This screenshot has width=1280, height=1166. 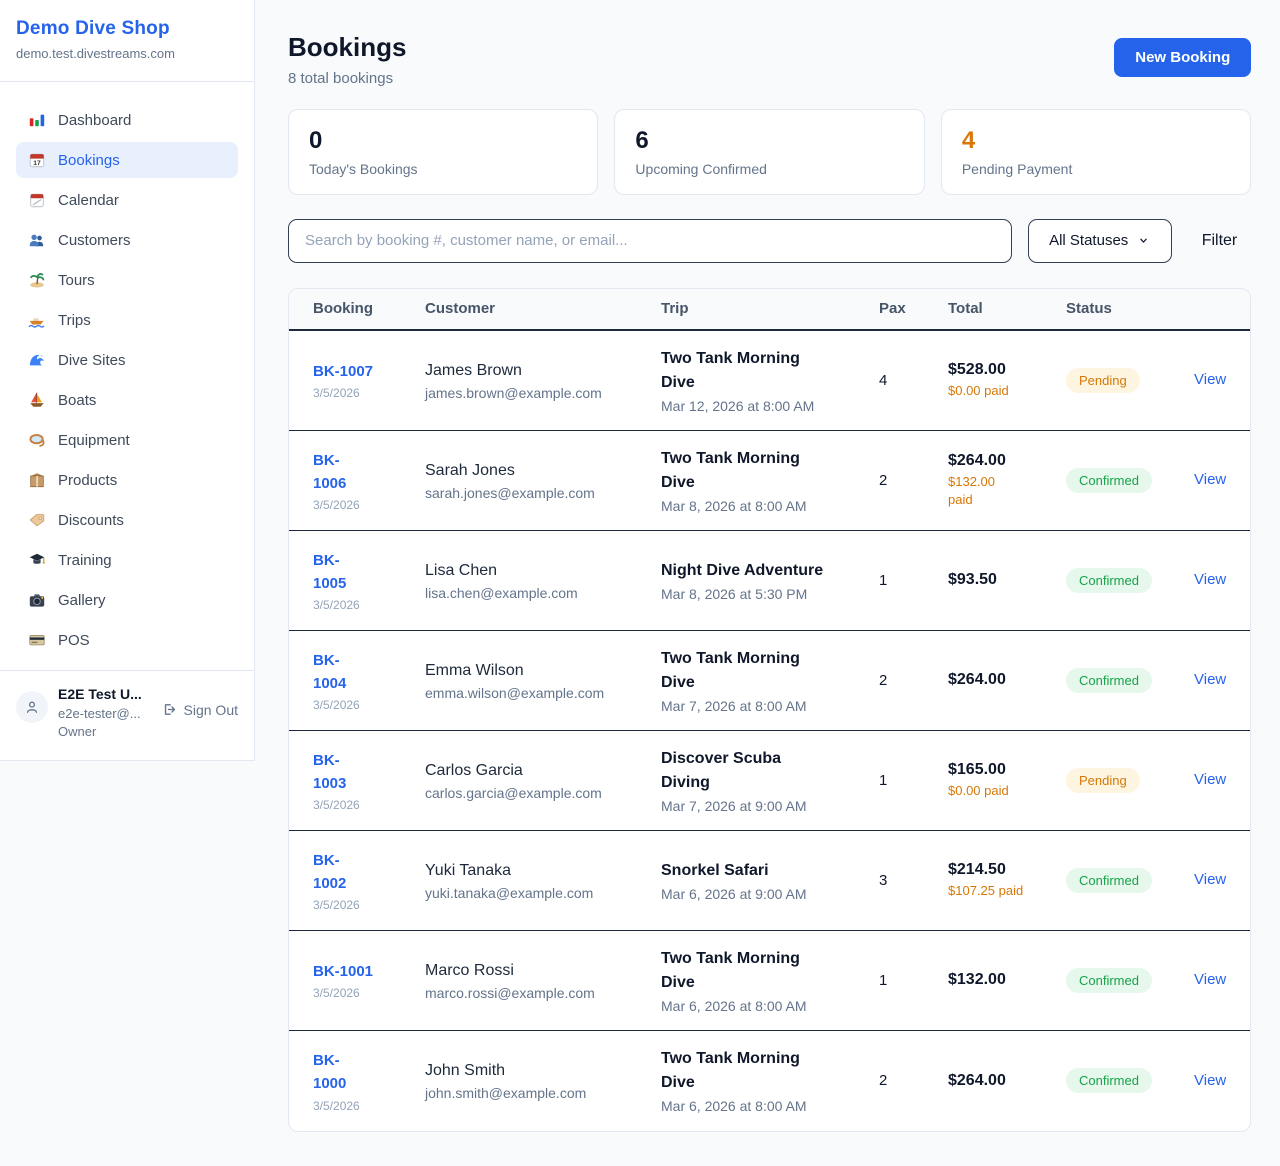 What do you see at coordinates (1007, 580) in the screenshot?
I see `total-cell: $93.50` at bounding box center [1007, 580].